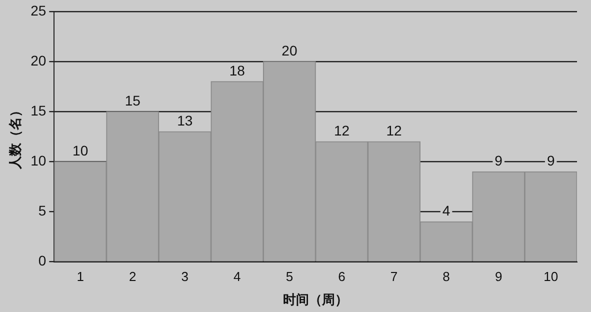  I want to click on data-label: 20, so click(290, 50).